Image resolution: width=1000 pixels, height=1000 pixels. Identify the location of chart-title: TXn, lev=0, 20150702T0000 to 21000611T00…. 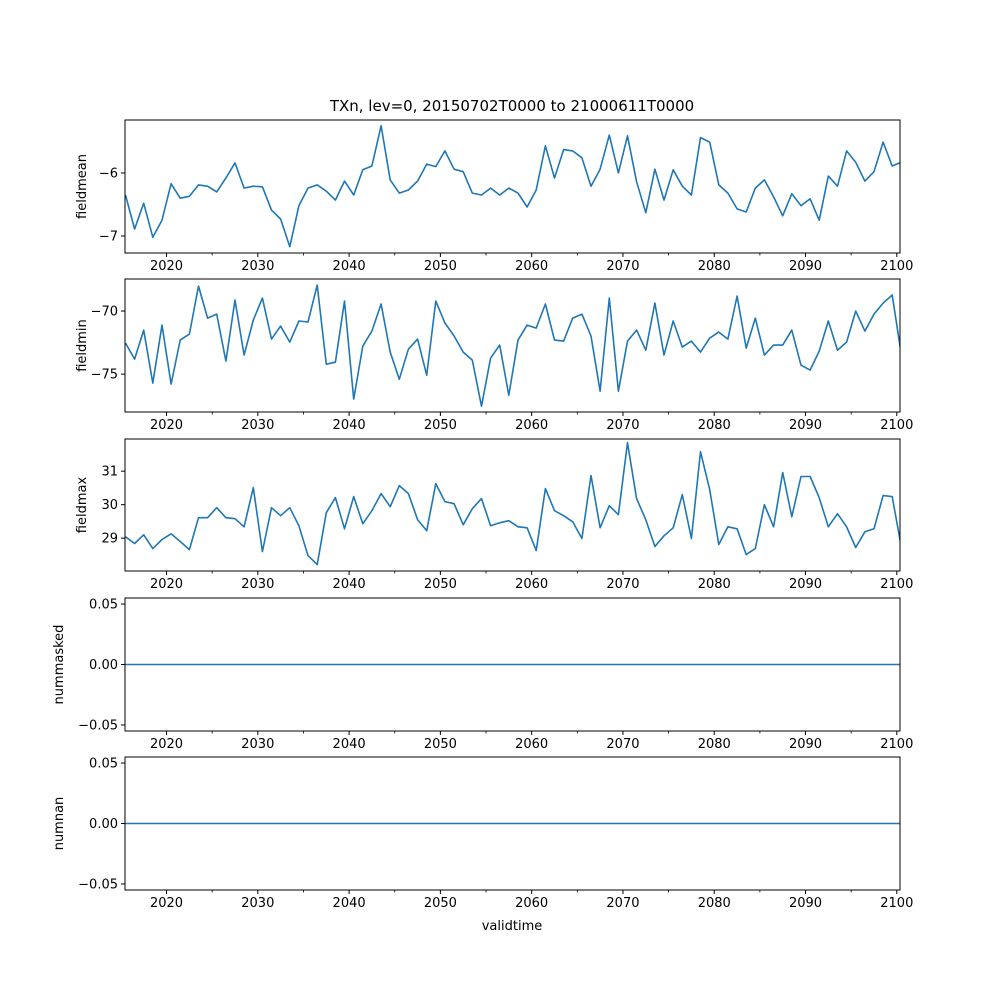
(511, 106).